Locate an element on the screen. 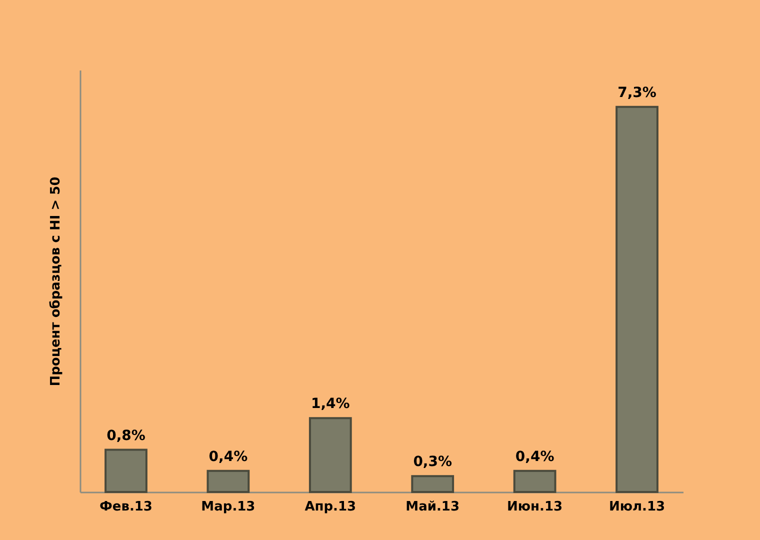  x-tick-label: Июн.13 is located at coordinates (535, 507).